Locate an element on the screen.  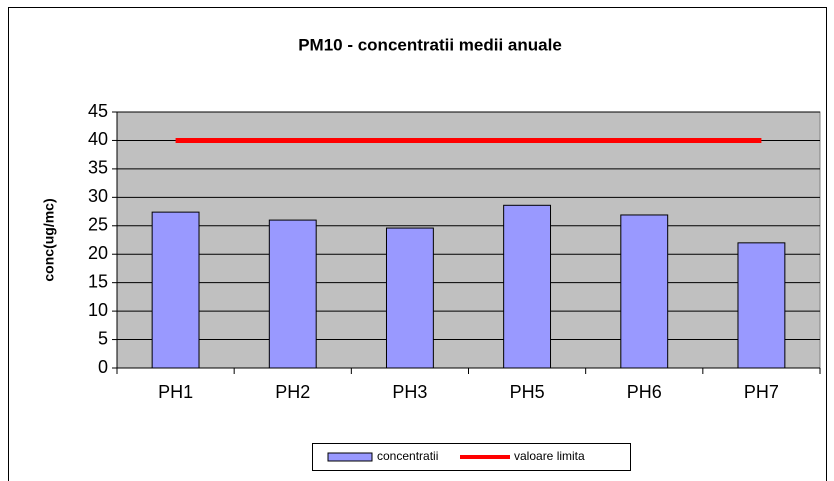
legend-label: valoare limita is located at coordinates (549, 456).